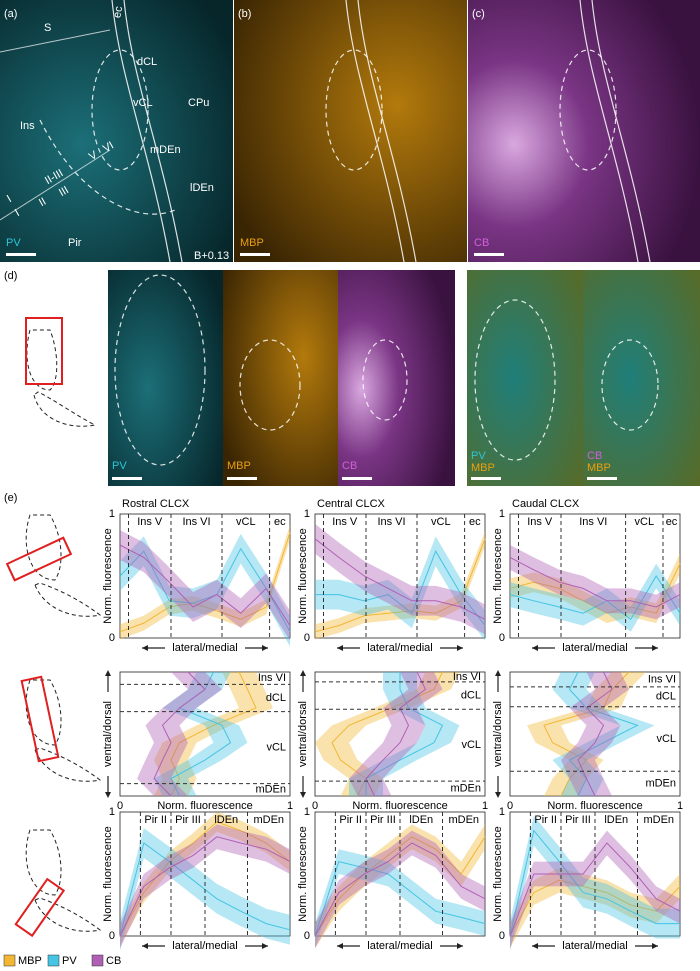 This screenshot has height=971, width=700. What do you see at coordinates (10, 276) in the screenshot?
I see `panel-letter: (d)` at bounding box center [10, 276].